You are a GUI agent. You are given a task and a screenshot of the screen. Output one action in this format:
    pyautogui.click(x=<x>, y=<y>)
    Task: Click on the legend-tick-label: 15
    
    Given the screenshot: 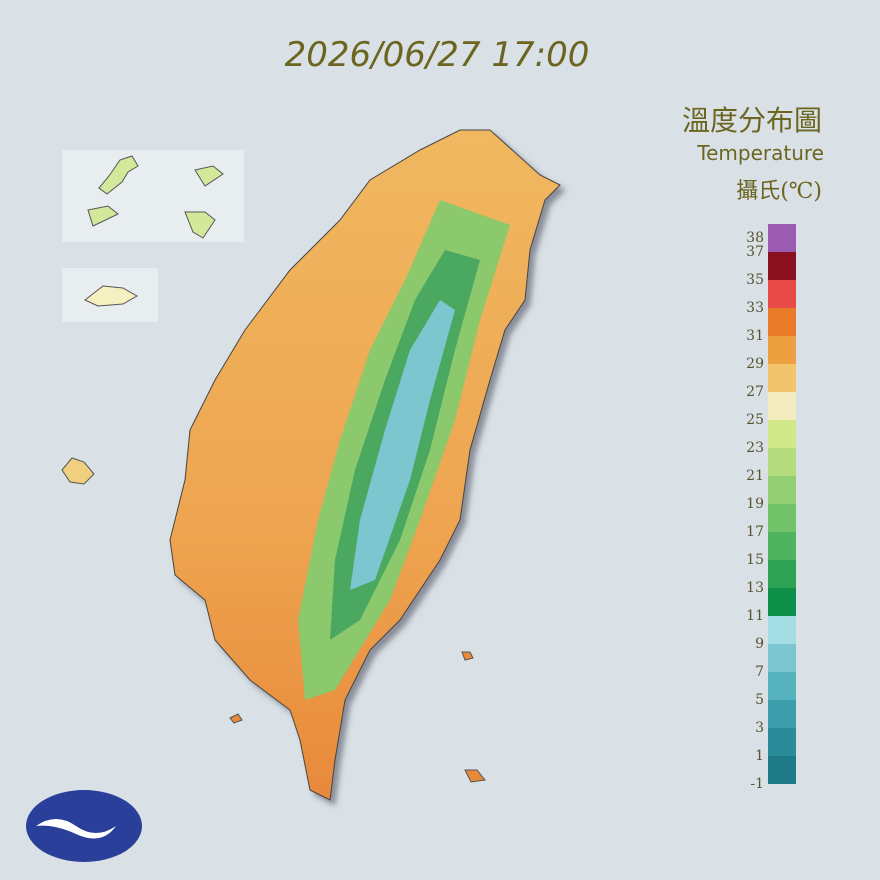 What is the action you would take?
    pyautogui.click(x=755, y=560)
    